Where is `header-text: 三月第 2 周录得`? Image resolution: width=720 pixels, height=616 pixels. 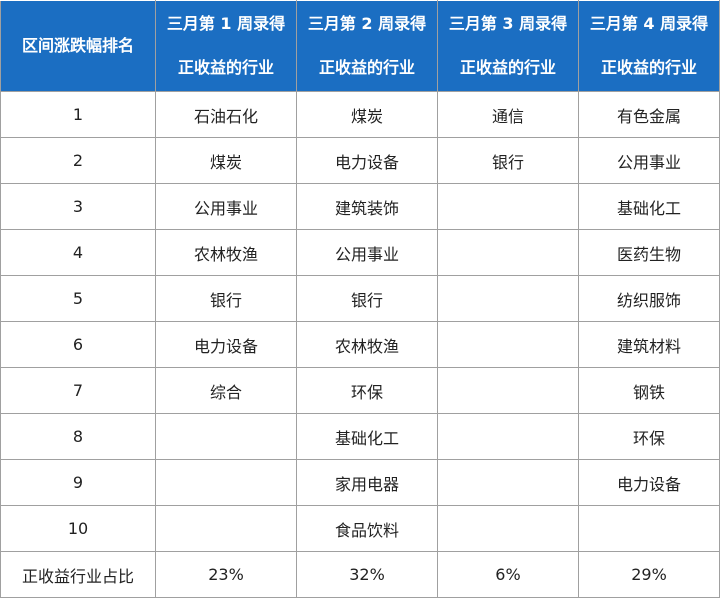 header-text: 三月第 2 周录得 is located at coordinates (367, 23).